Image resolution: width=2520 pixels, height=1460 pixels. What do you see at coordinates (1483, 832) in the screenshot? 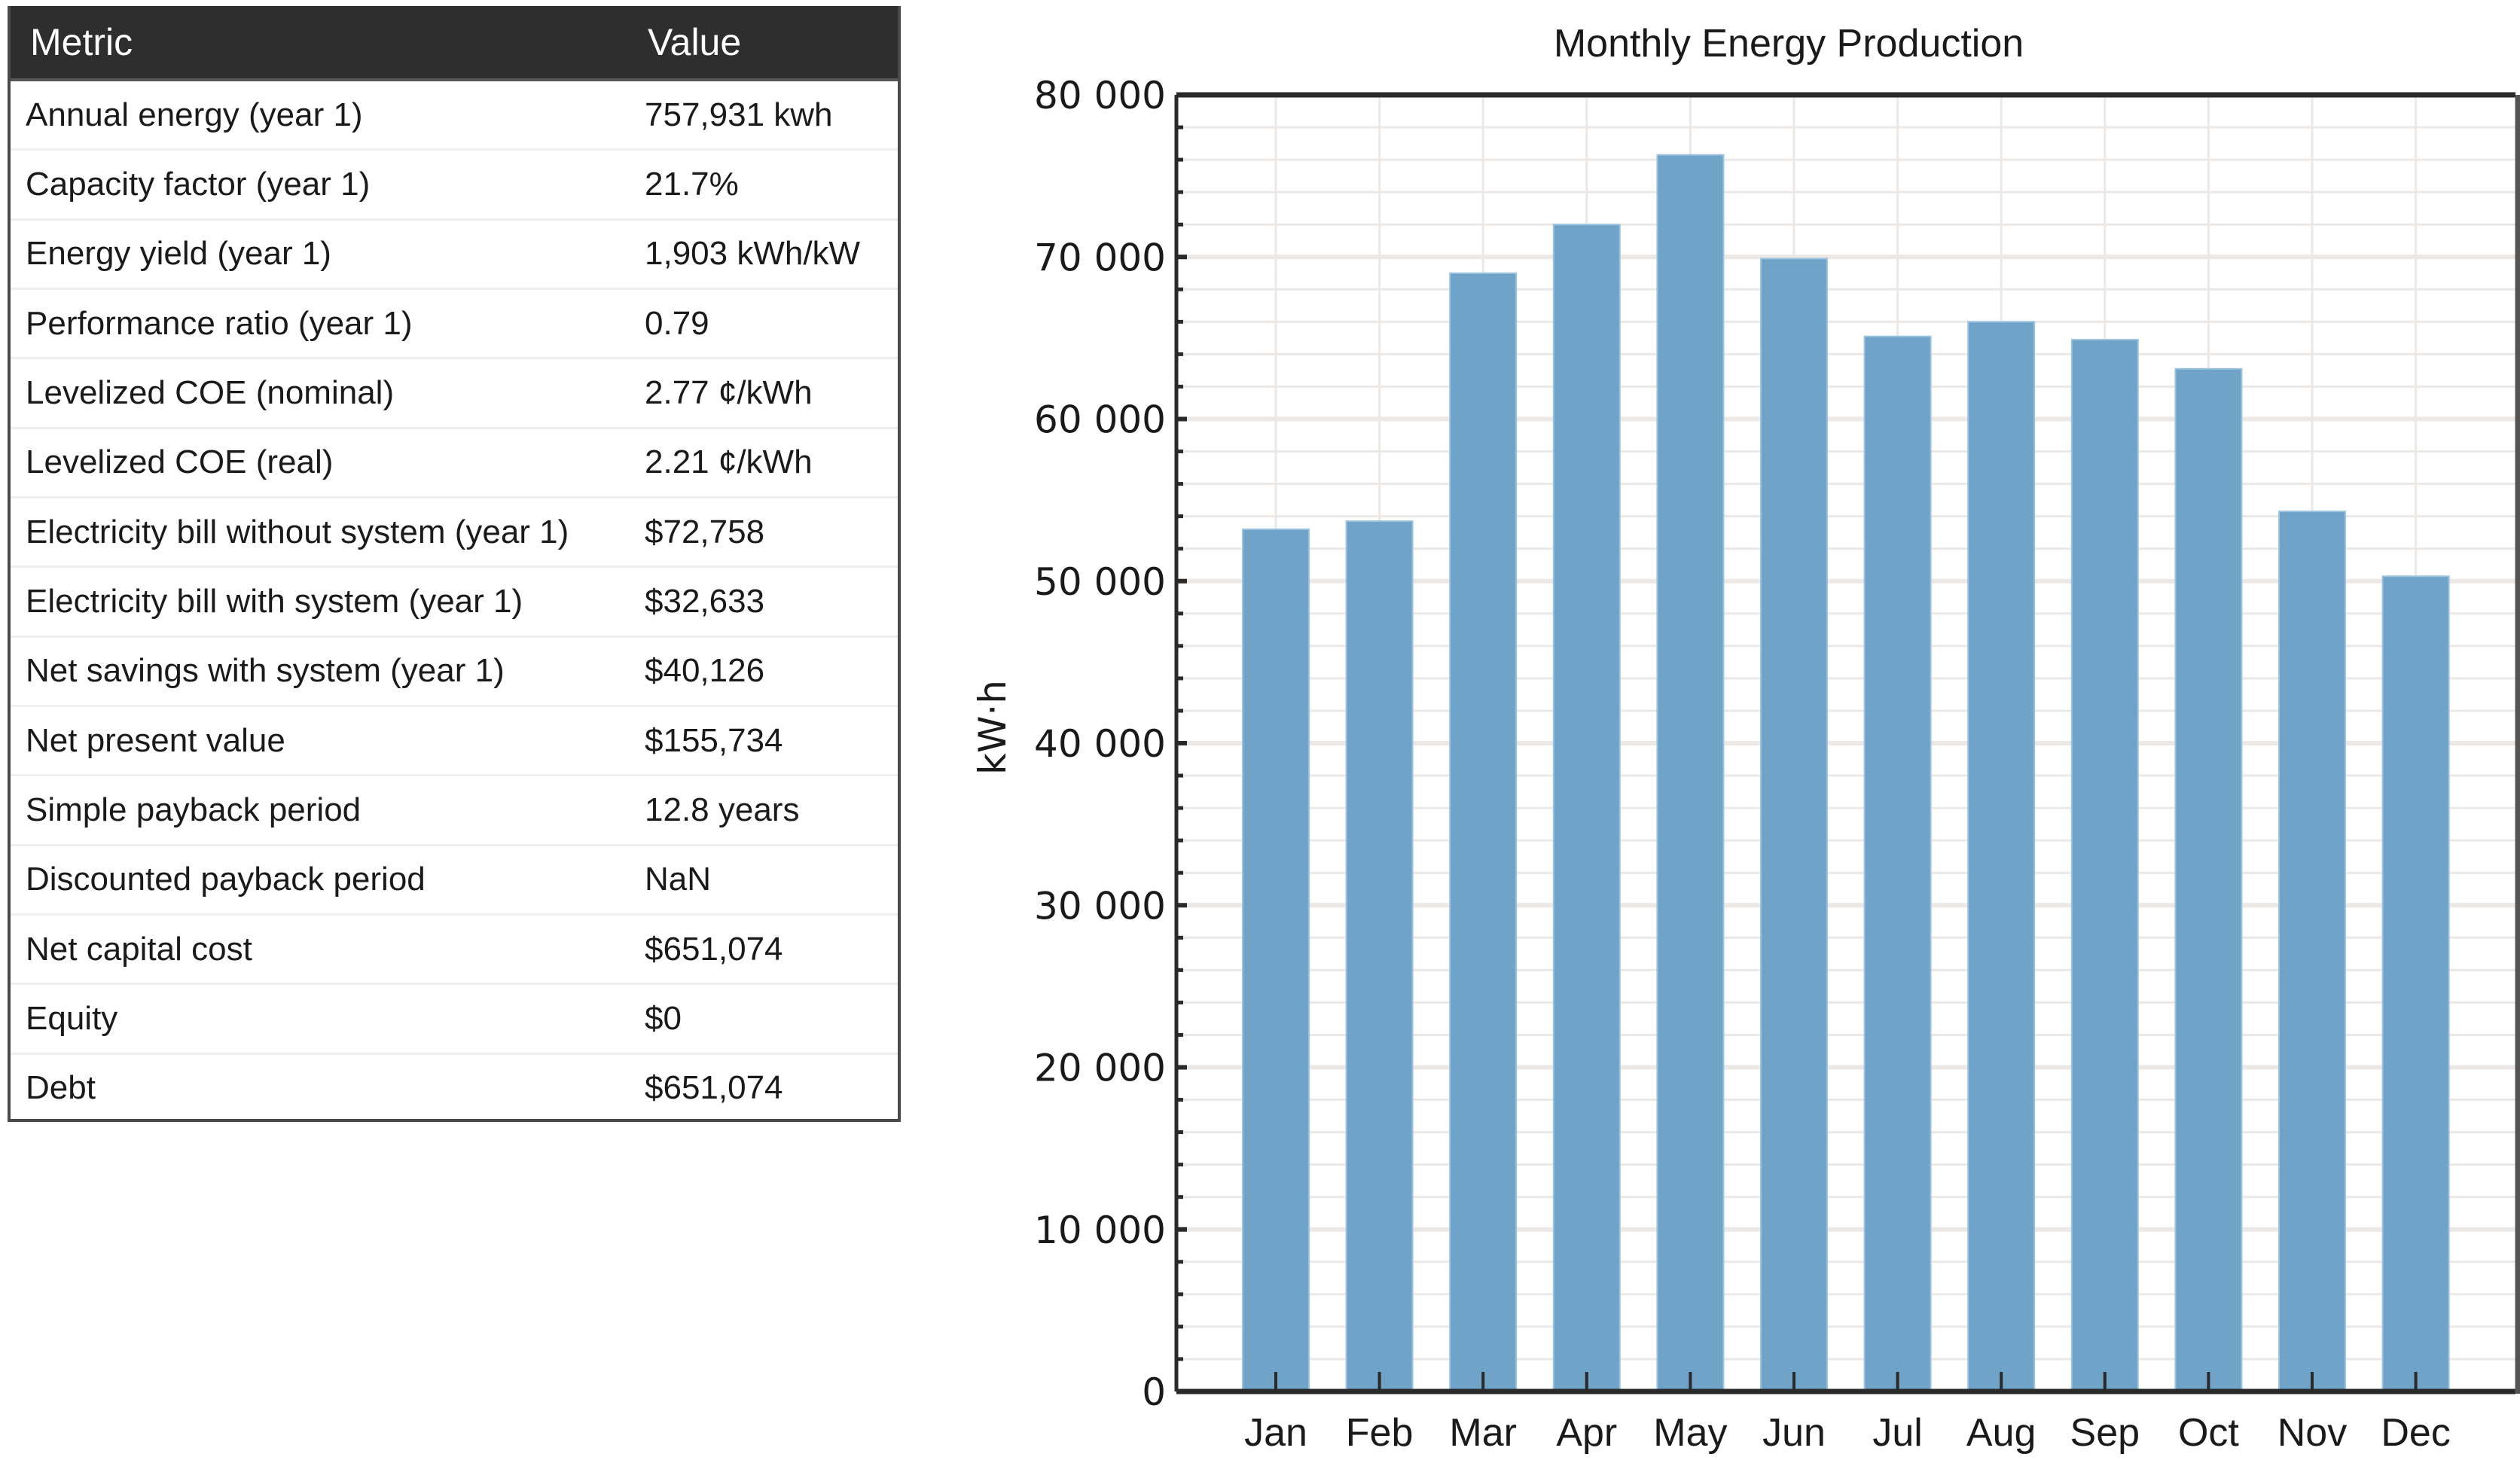
I see `bar-mar` at bounding box center [1483, 832].